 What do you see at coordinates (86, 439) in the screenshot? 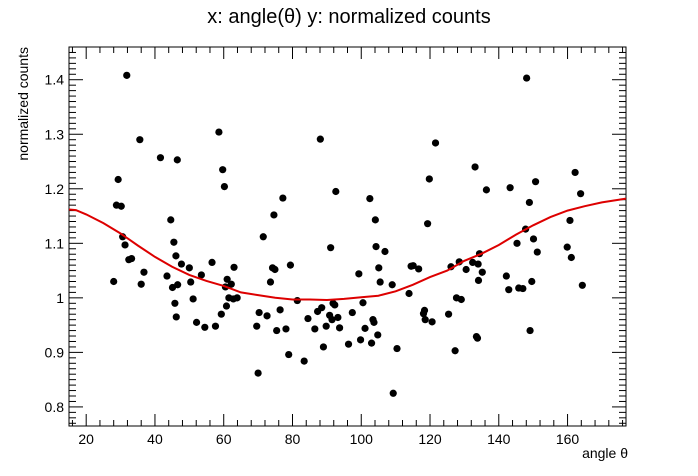
I see `x-tick-label: 20` at bounding box center [86, 439].